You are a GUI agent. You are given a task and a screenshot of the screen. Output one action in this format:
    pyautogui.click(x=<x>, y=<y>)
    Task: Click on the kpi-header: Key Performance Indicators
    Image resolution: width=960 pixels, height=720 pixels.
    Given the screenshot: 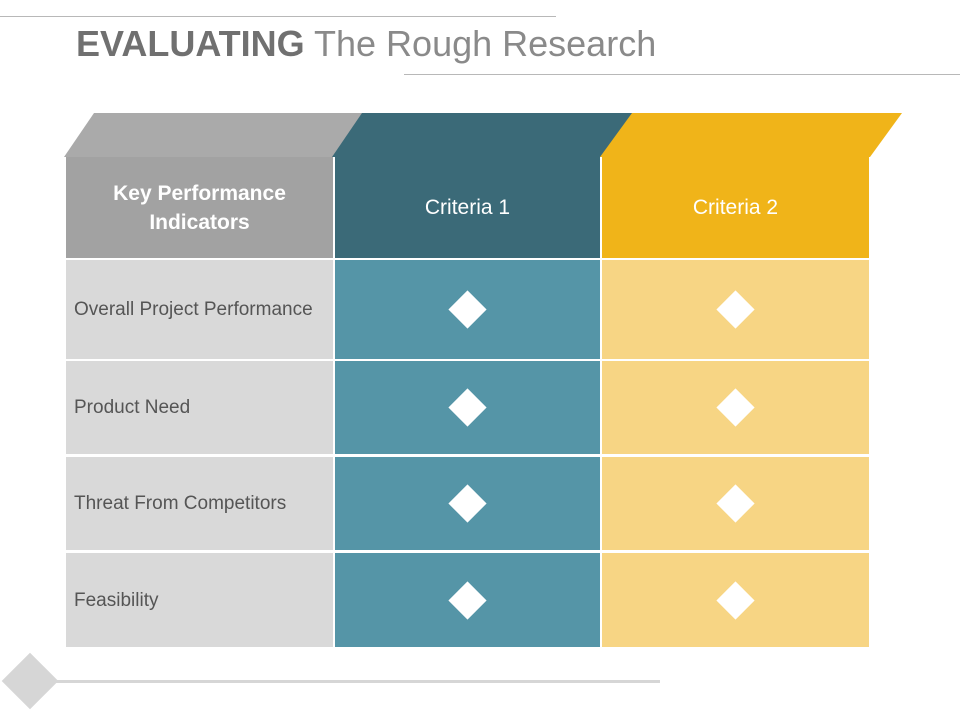 What is the action you would take?
    pyautogui.click(x=199, y=207)
    